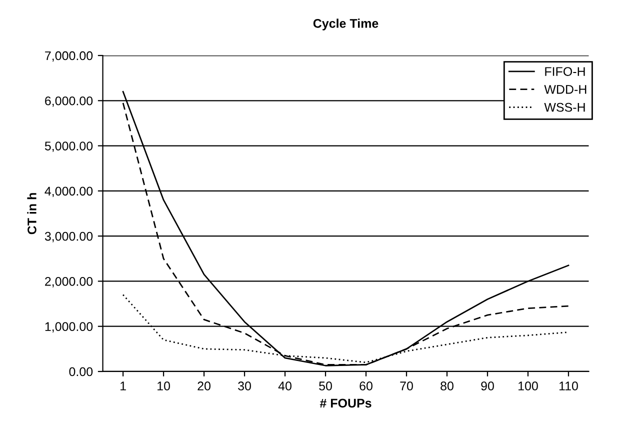  I want to click on legend-label: WDD-H, so click(565, 89).